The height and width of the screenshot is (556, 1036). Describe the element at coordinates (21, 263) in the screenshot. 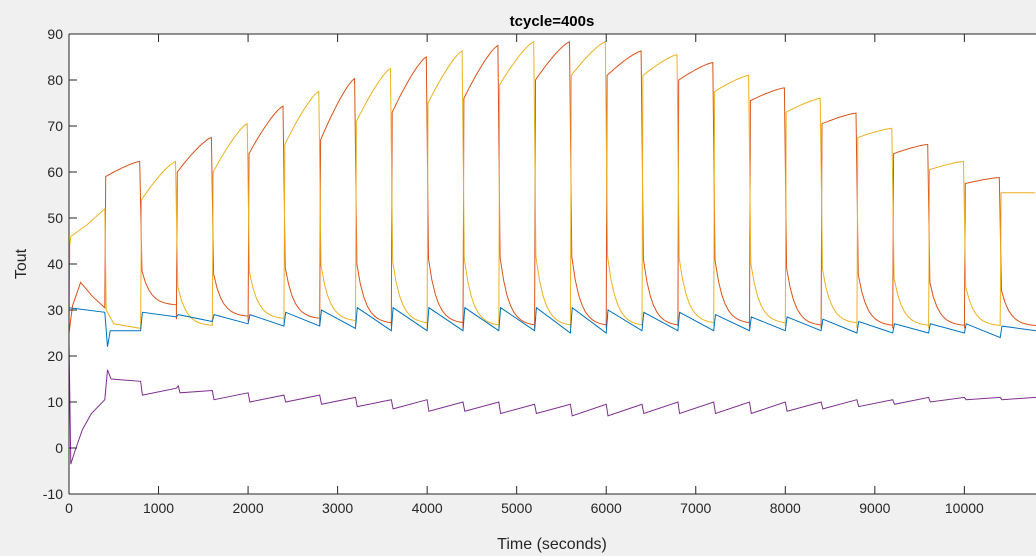

I see `y-axis-label: Tout` at that location.